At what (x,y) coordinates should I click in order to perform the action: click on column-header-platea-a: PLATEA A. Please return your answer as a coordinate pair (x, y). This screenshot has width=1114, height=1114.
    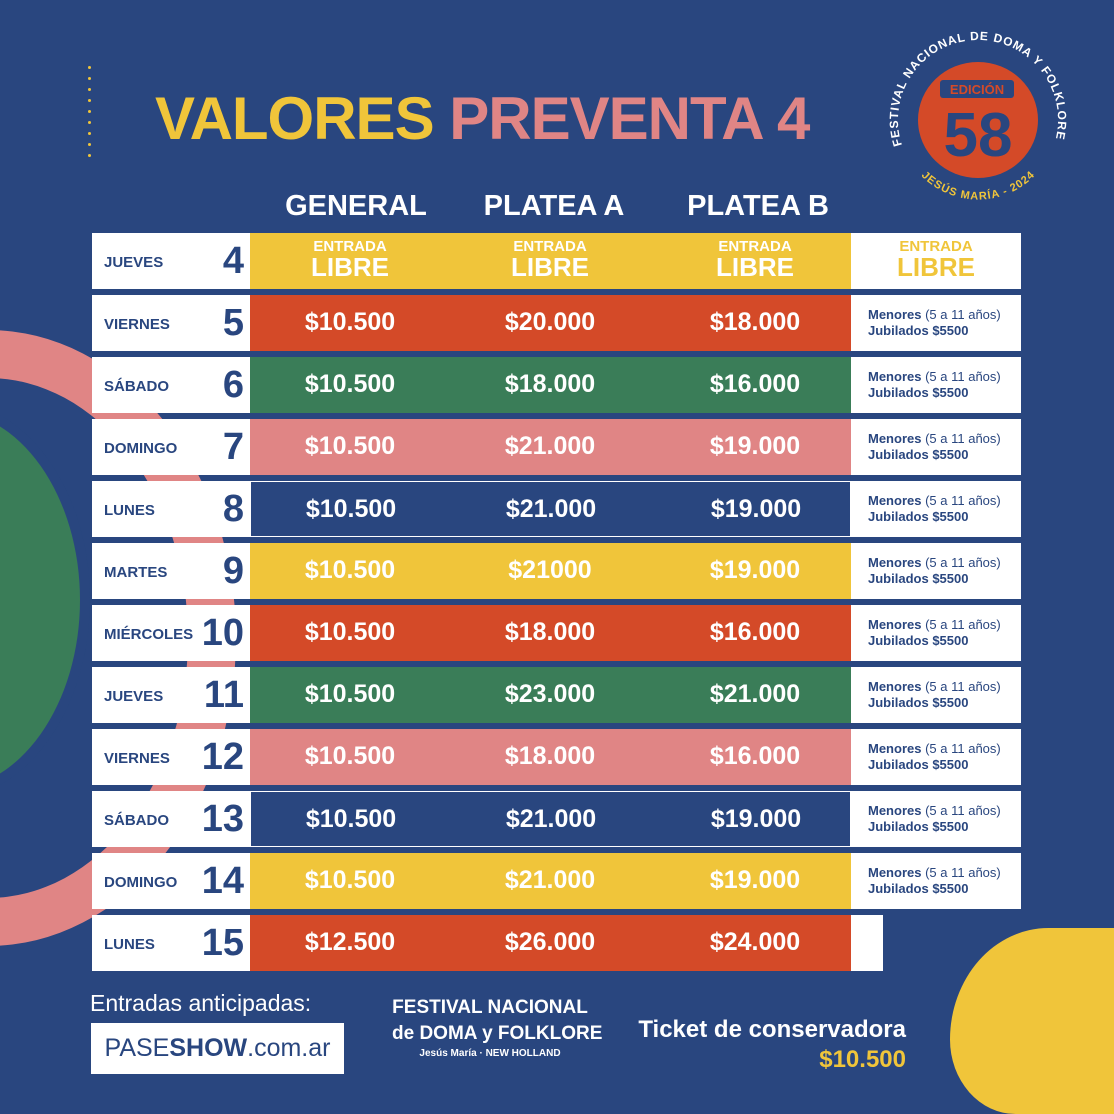
    Looking at the image, I should click on (554, 206).